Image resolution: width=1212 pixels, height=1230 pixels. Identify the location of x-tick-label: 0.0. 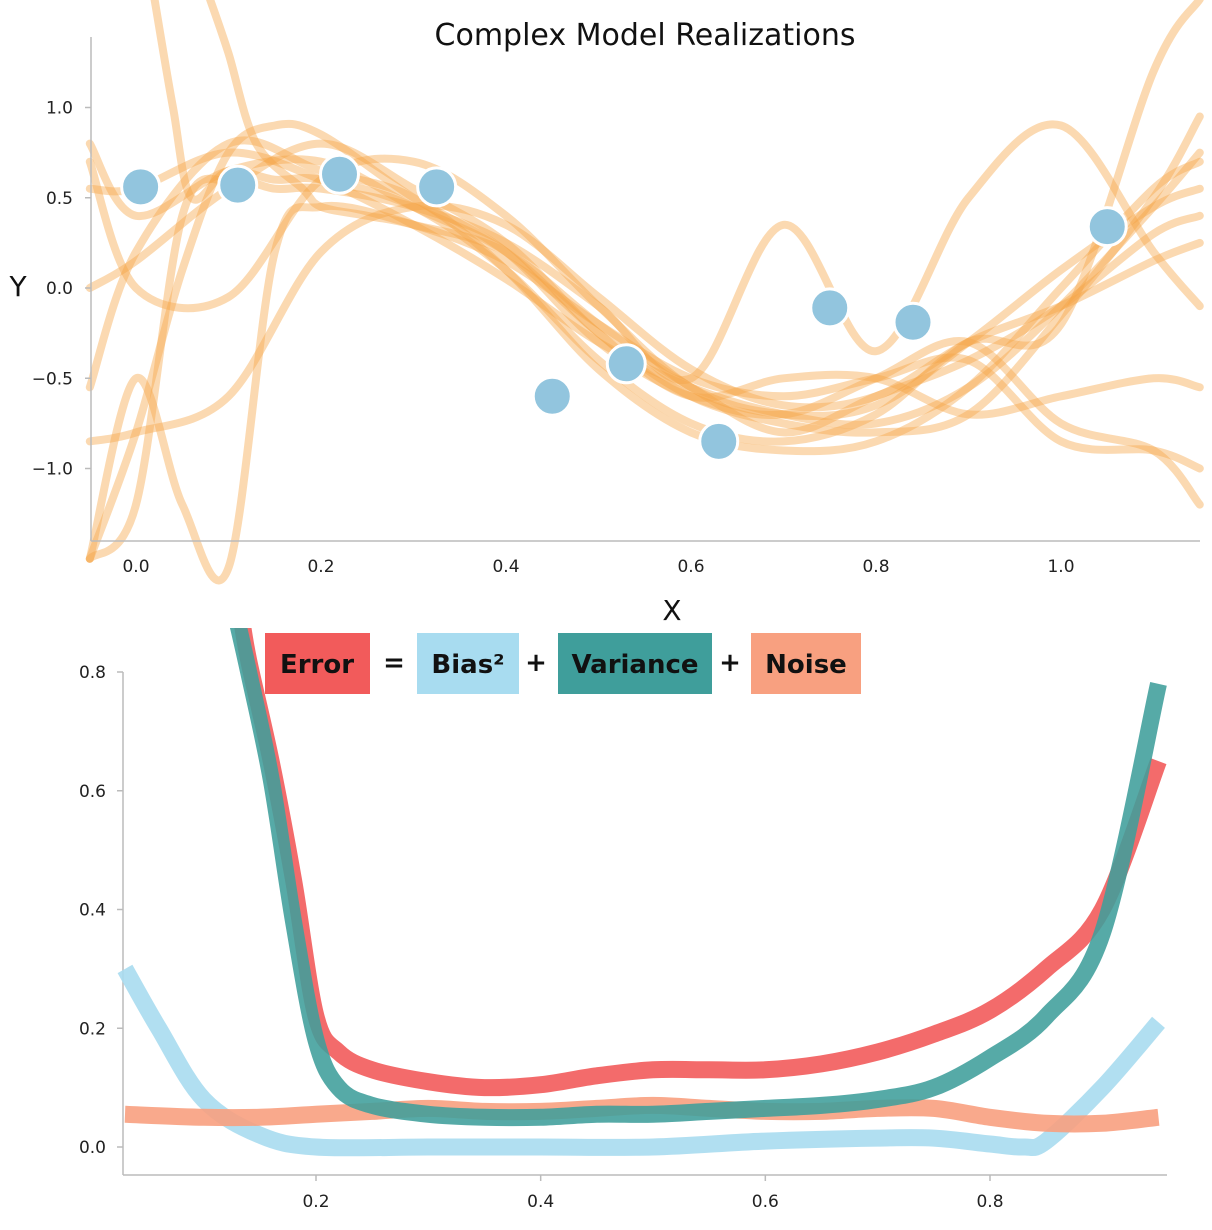
(135, 567).